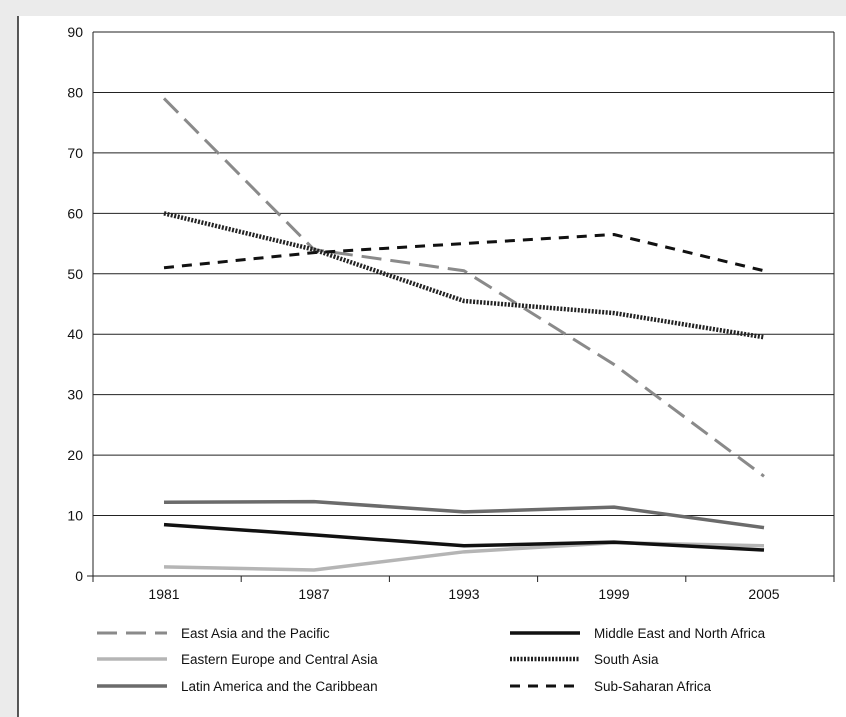 This screenshot has height=717, width=846. What do you see at coordinates (463, 594) in the screenshot?
I see `x-tick-label: 1993` at bounding box center [463, 594].